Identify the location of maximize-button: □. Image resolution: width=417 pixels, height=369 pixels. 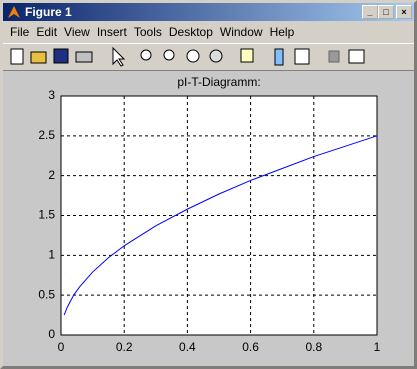
(386, 12).